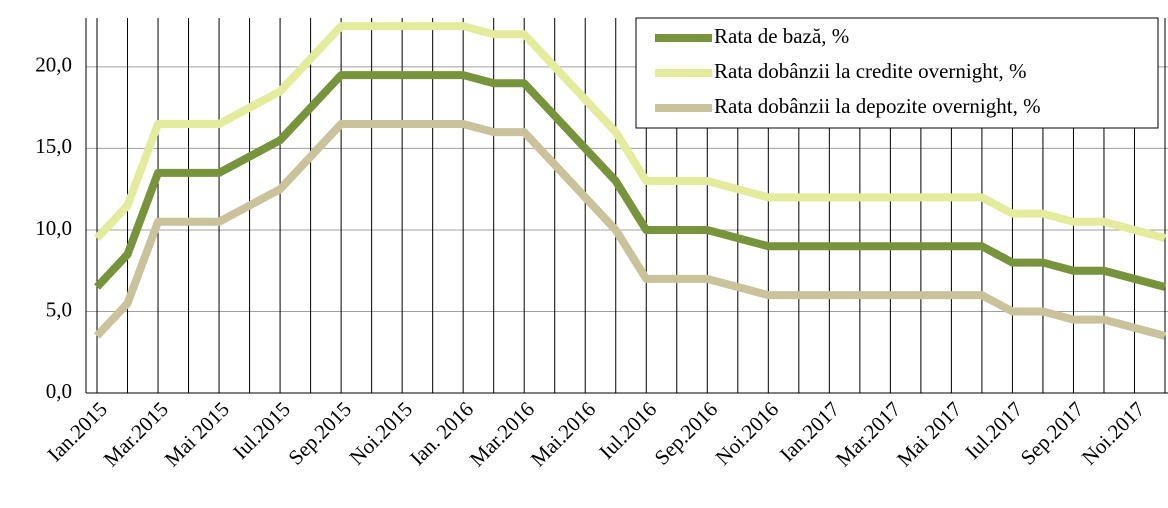  What do you see at coordinates (868, 434) in the screenshot?
I see `x-tick-label: Mar.2017` at bounding box center [868, 434].